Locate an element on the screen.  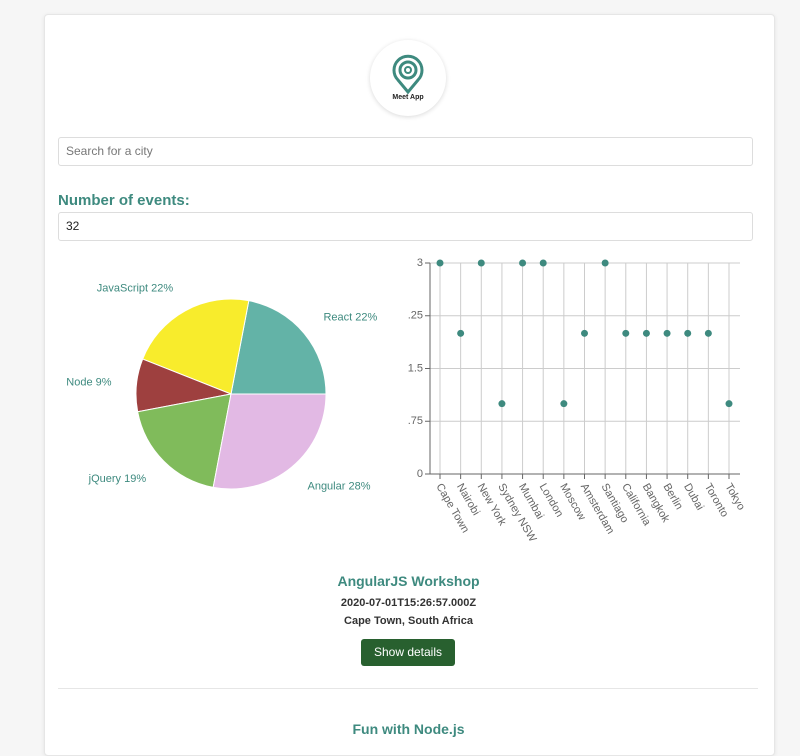
pie-label: jQuery 19% is located at coordinates (117, 479).